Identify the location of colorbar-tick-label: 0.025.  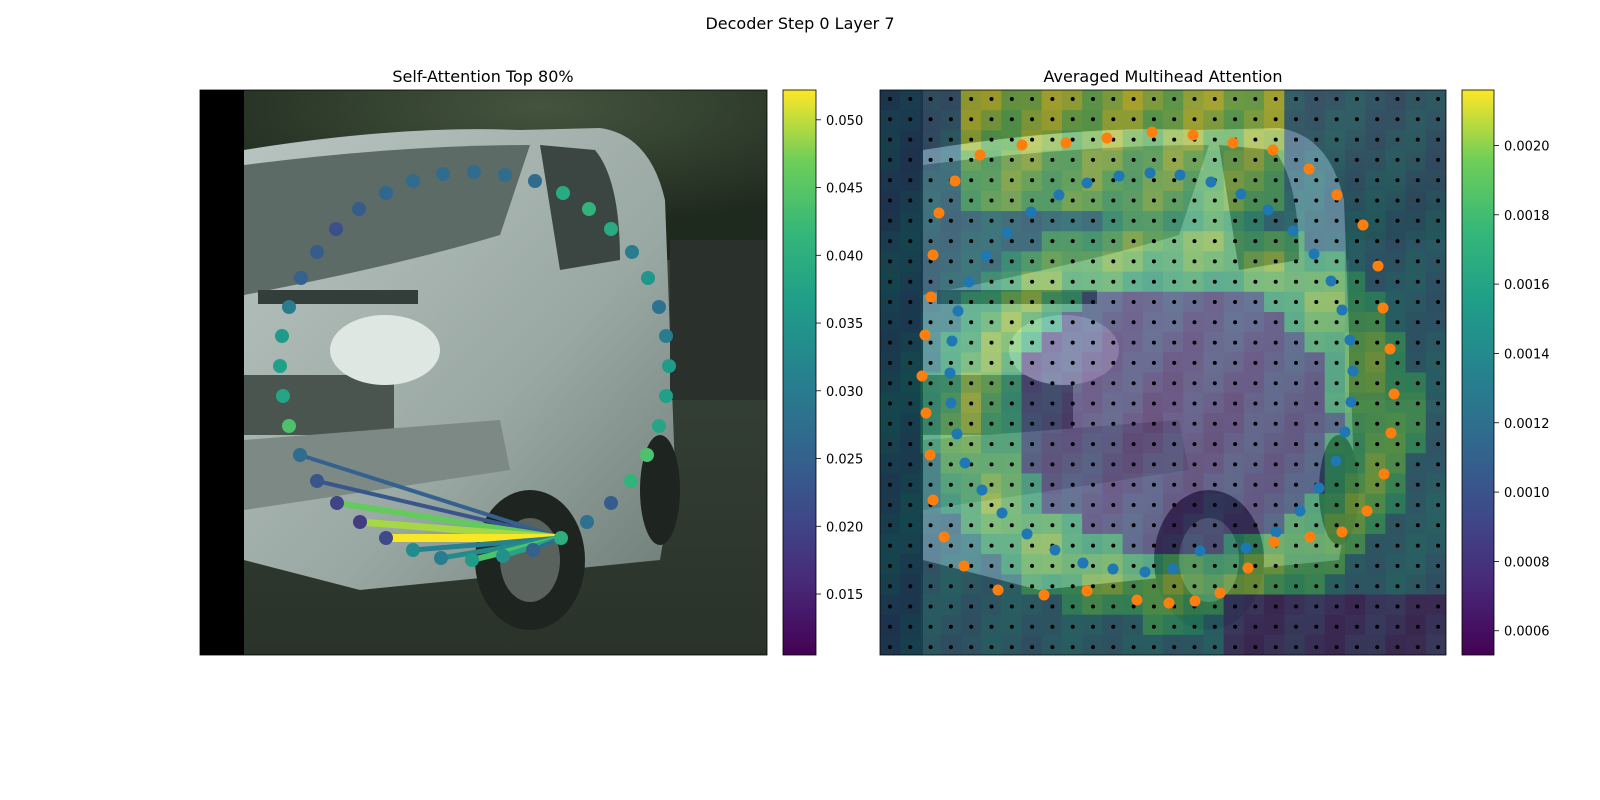
(844, 460).